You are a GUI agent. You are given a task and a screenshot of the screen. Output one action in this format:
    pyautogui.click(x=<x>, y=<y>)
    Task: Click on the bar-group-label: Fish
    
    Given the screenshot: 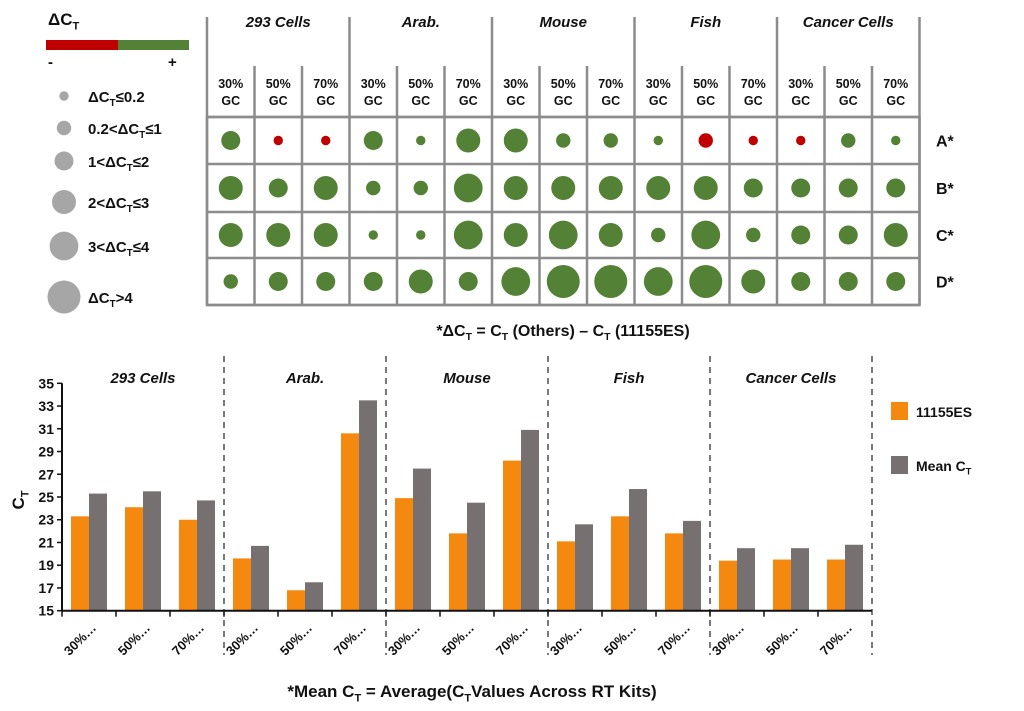 What is the action you would take?
    pyautogui.click(x=629, y=378)
    